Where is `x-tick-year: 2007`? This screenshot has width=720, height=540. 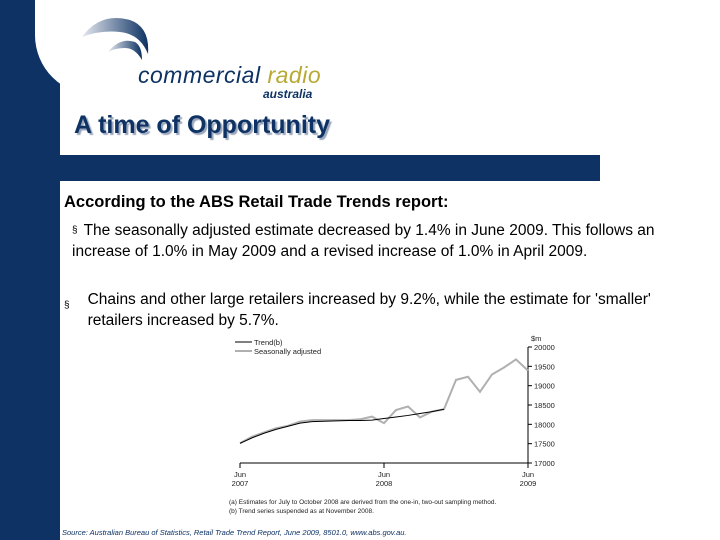
x-tick-year: 2007 is located at coordinates (240, 483).